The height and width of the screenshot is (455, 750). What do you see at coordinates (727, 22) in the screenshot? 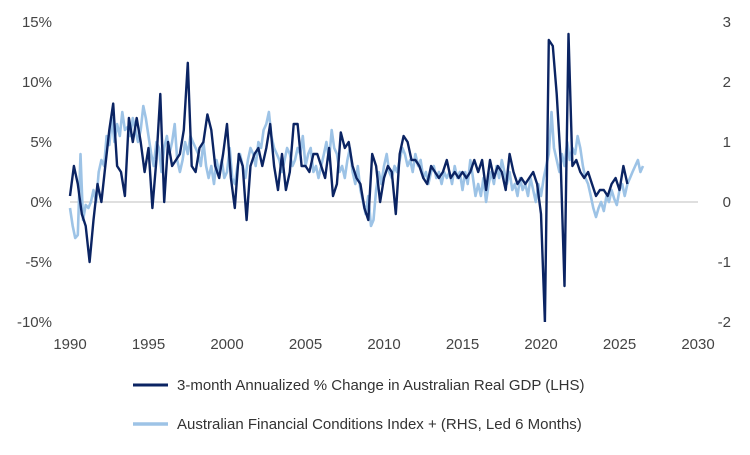
I see `y-right-tick-label: 3` at bounding box center [727, 22].